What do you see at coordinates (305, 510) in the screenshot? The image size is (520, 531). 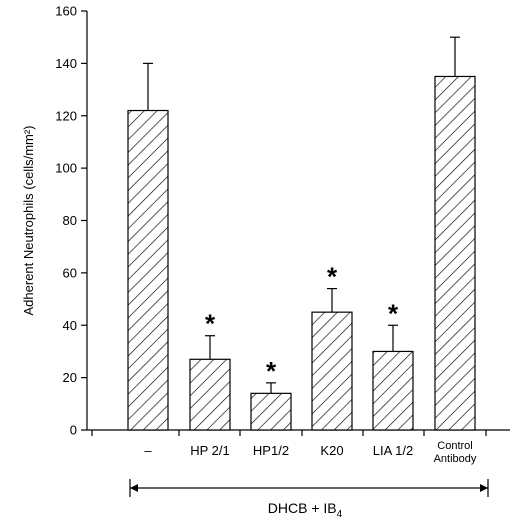 I see `bracket-label: DHCB + IB4` at bounding box center [305, 510].